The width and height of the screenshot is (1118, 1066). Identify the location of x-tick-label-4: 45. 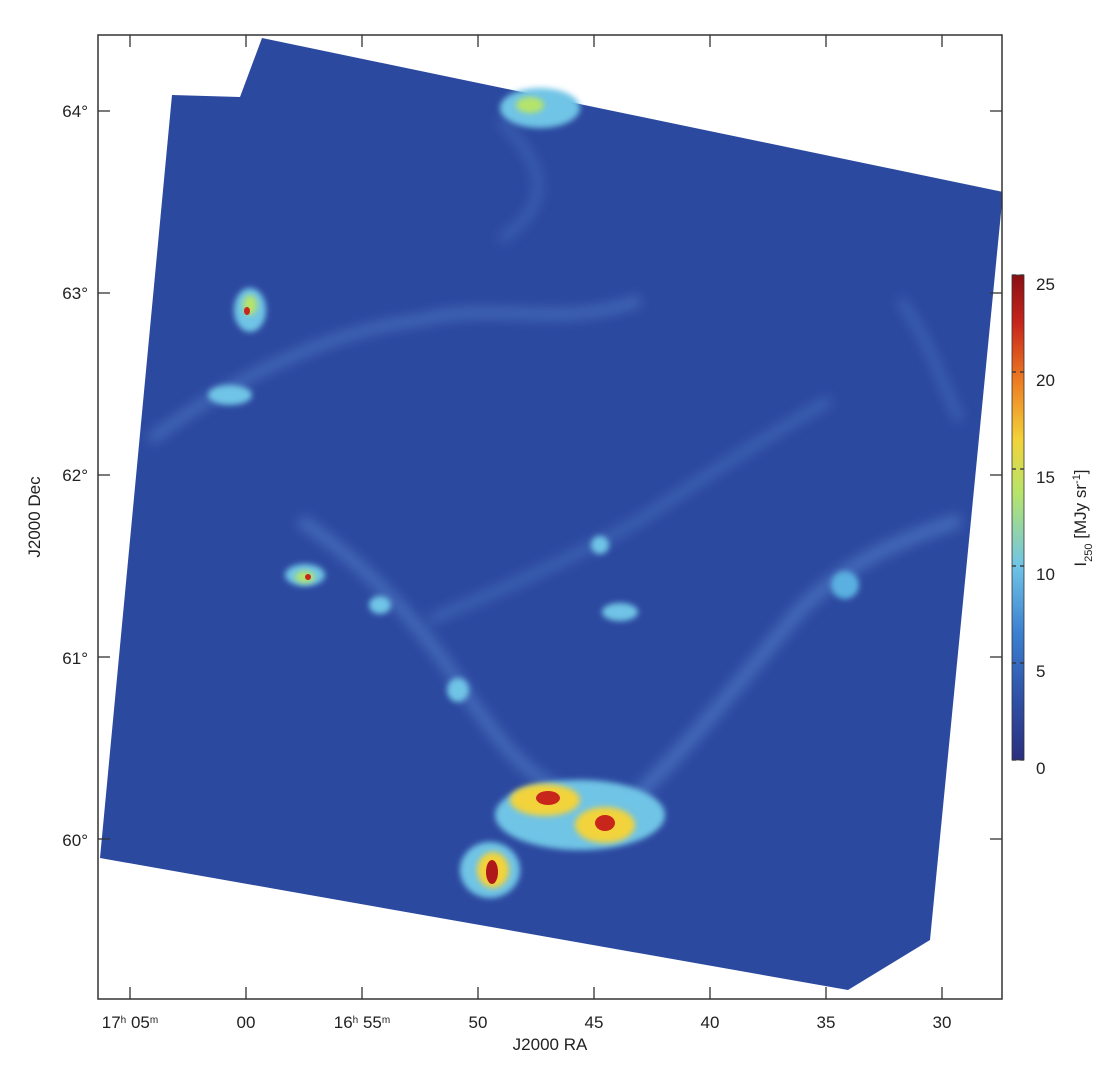
(594, 1022).